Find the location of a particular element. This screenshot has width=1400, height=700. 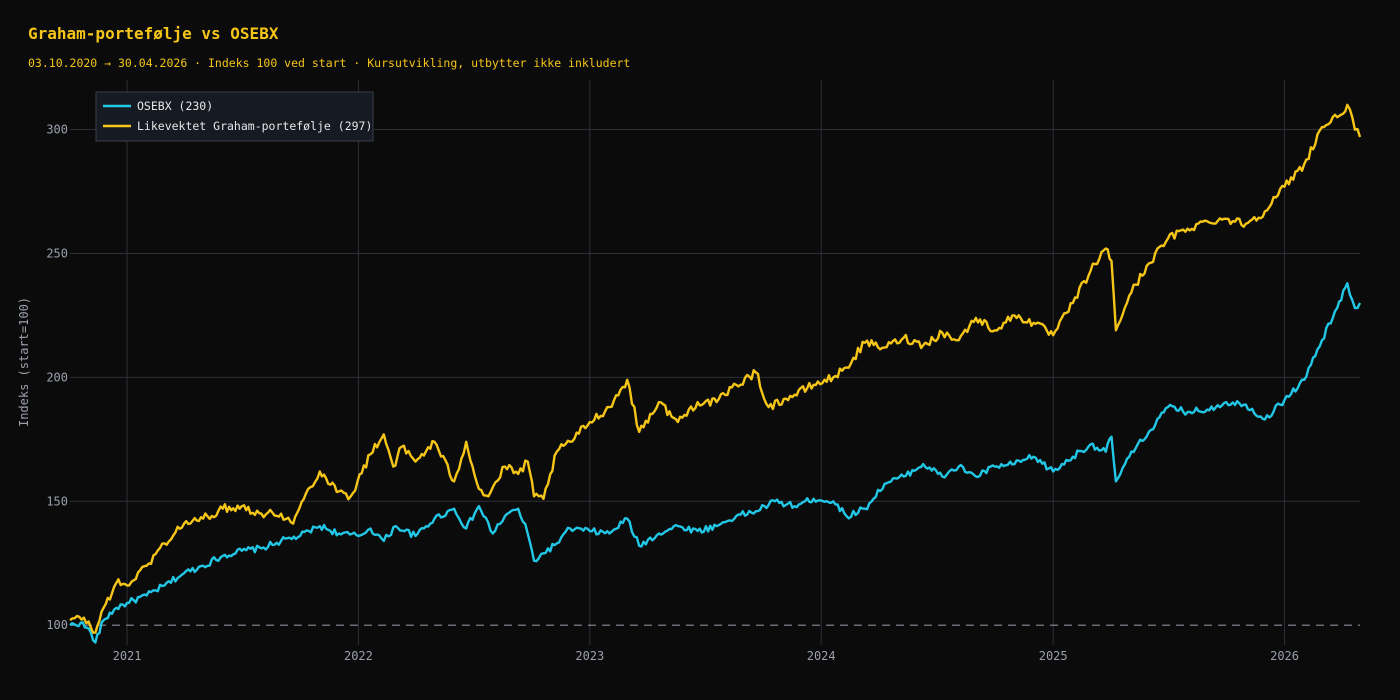

y-tick-label: 200 is located at coordinates (57, 377).